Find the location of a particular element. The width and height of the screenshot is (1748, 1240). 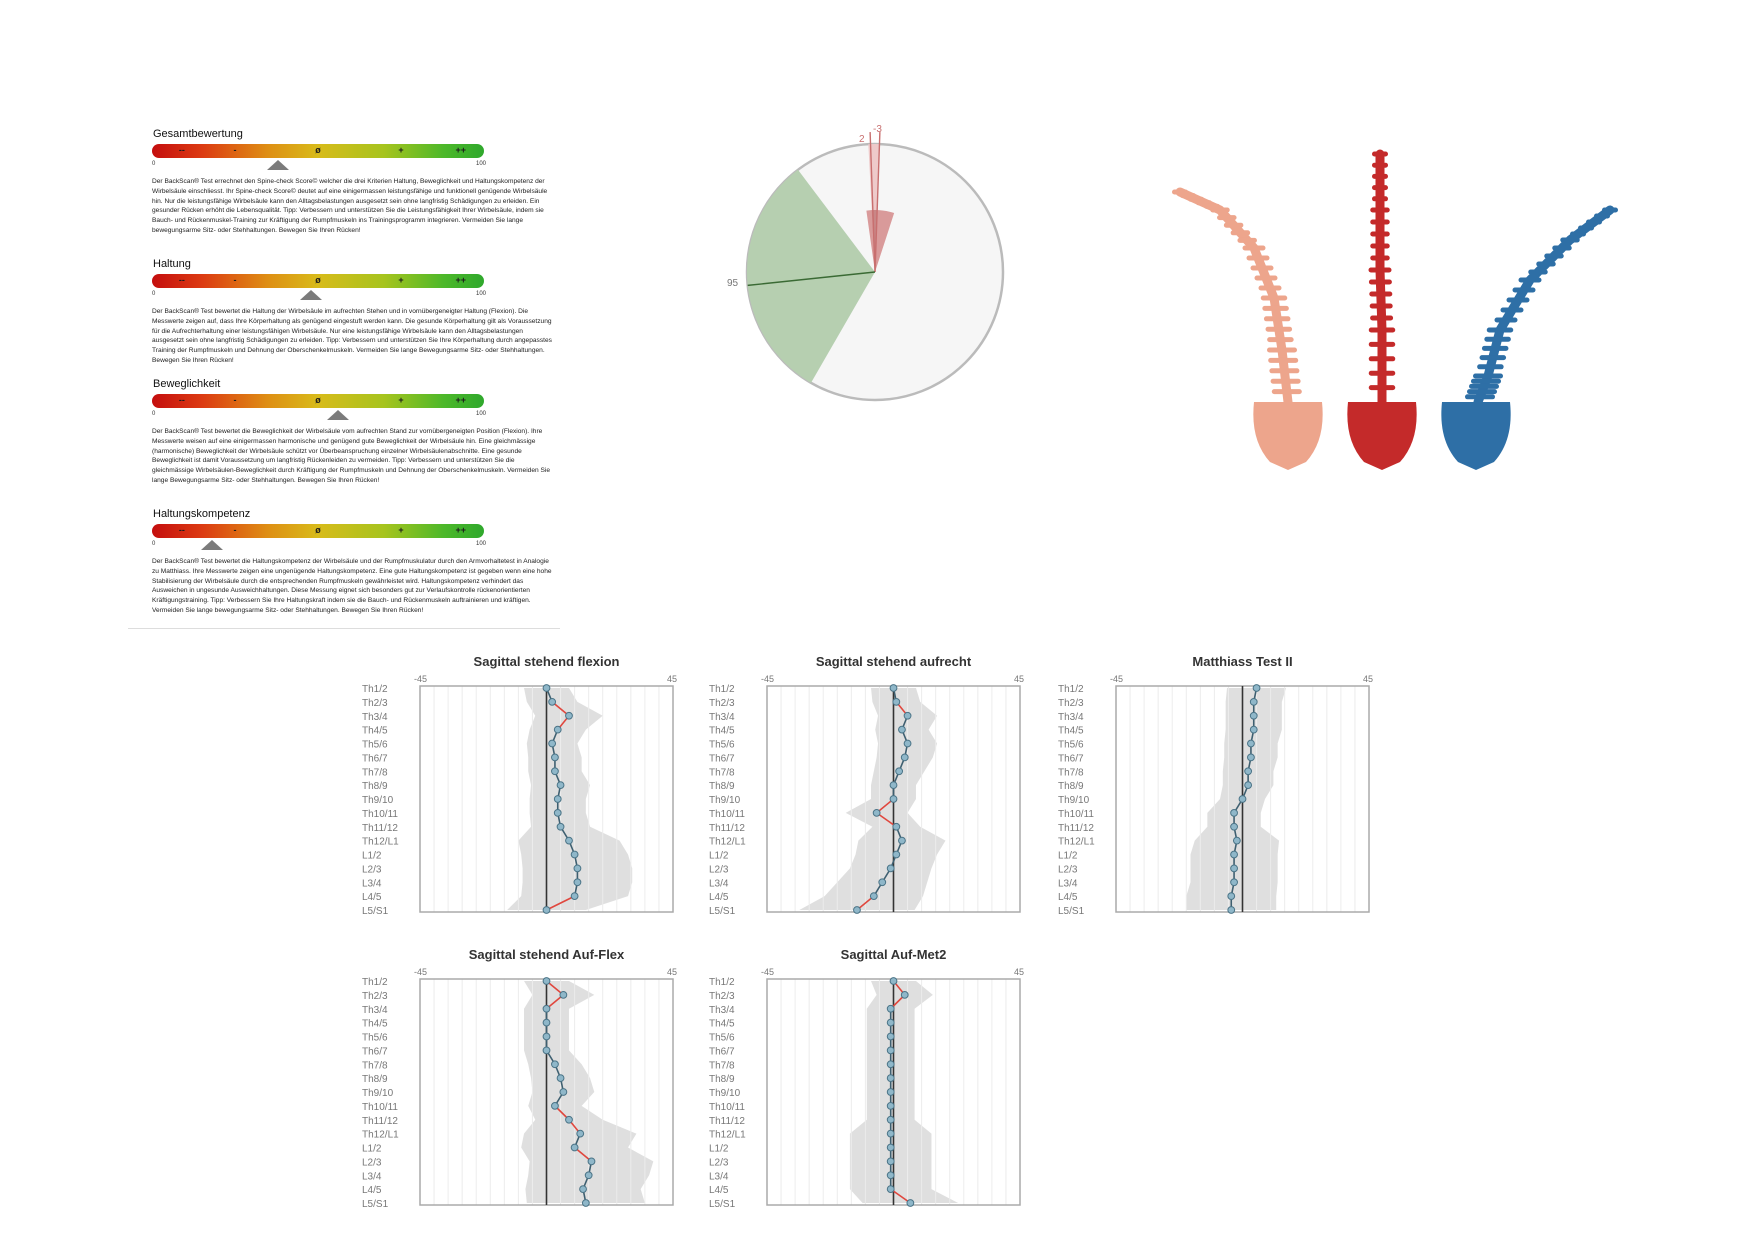

chart-title: Sagittal stehend flexion is located at coordinates (546, 661).